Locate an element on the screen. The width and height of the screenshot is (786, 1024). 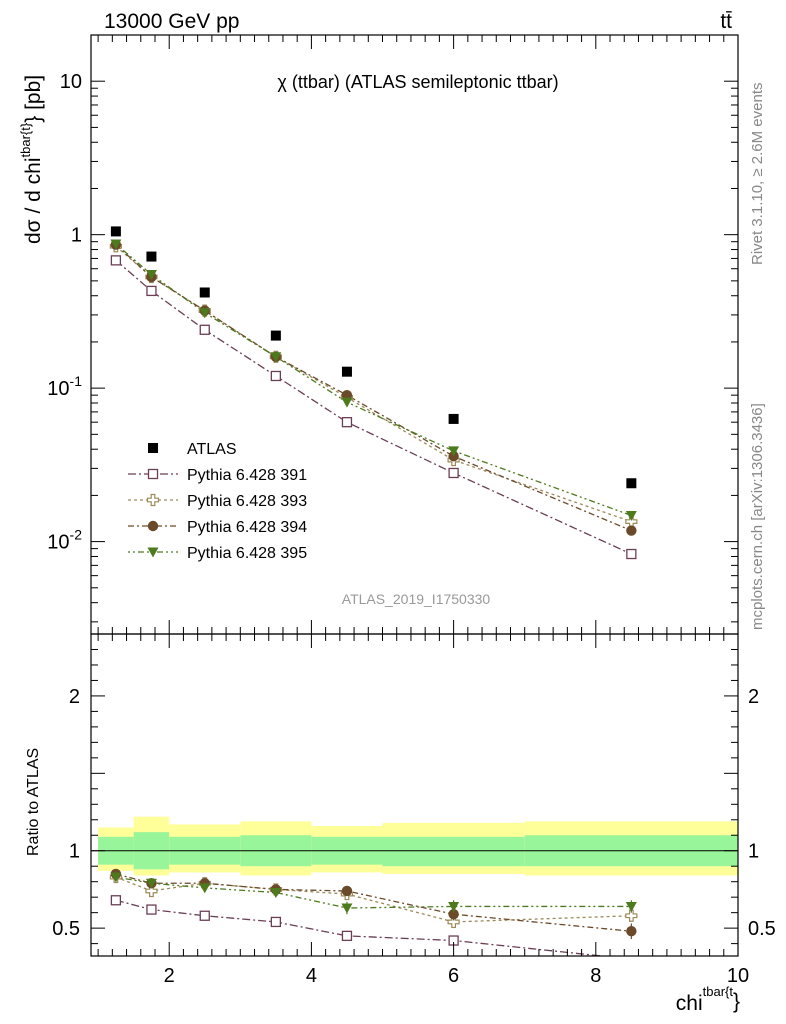
main-y-tick-label: 1 is located at coordinates (76, 236).